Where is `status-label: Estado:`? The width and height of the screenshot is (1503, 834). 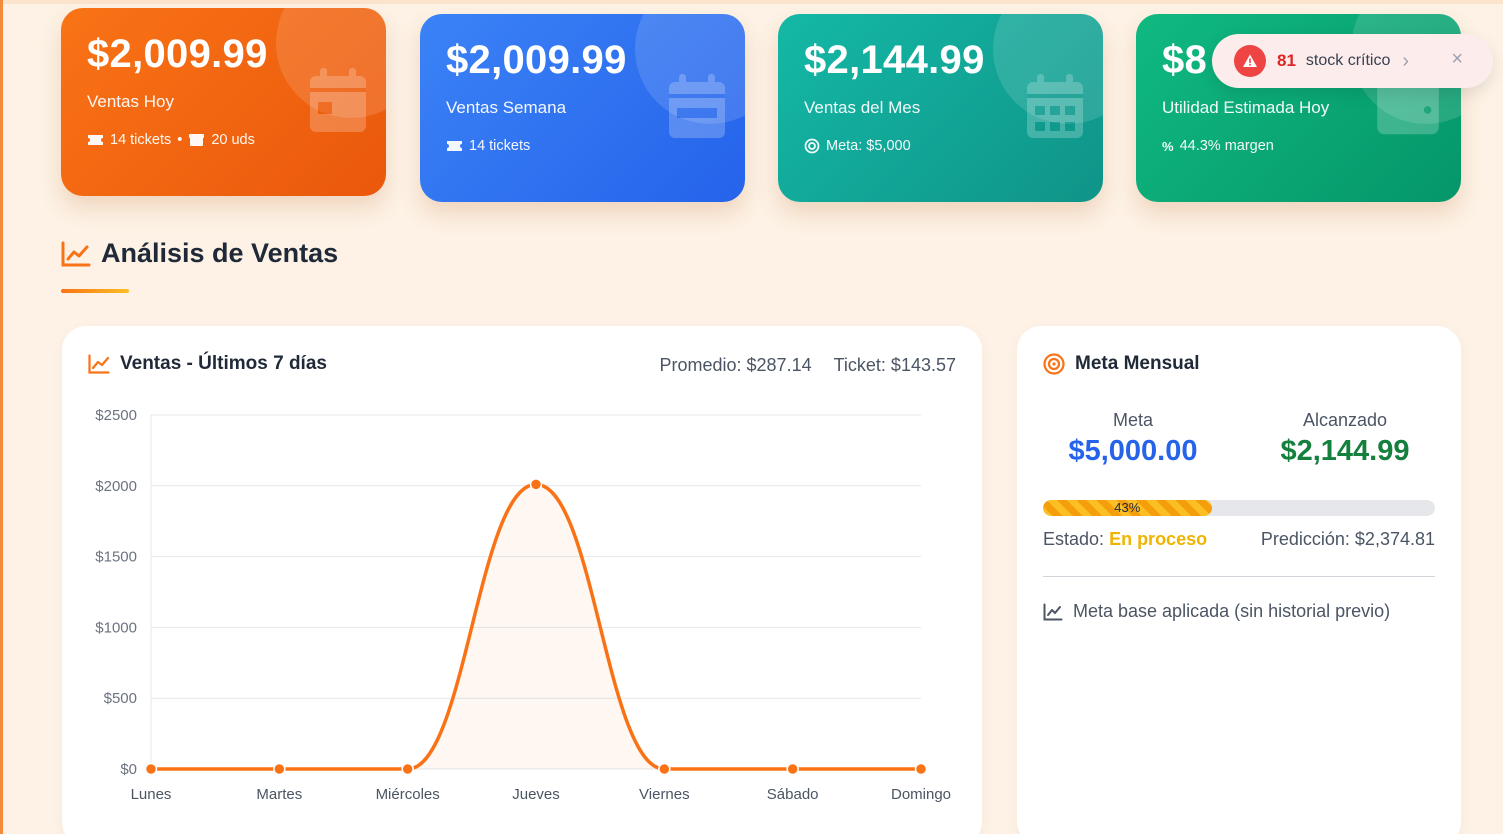 status-label: Estado: is located at coordinates (1074, 539).